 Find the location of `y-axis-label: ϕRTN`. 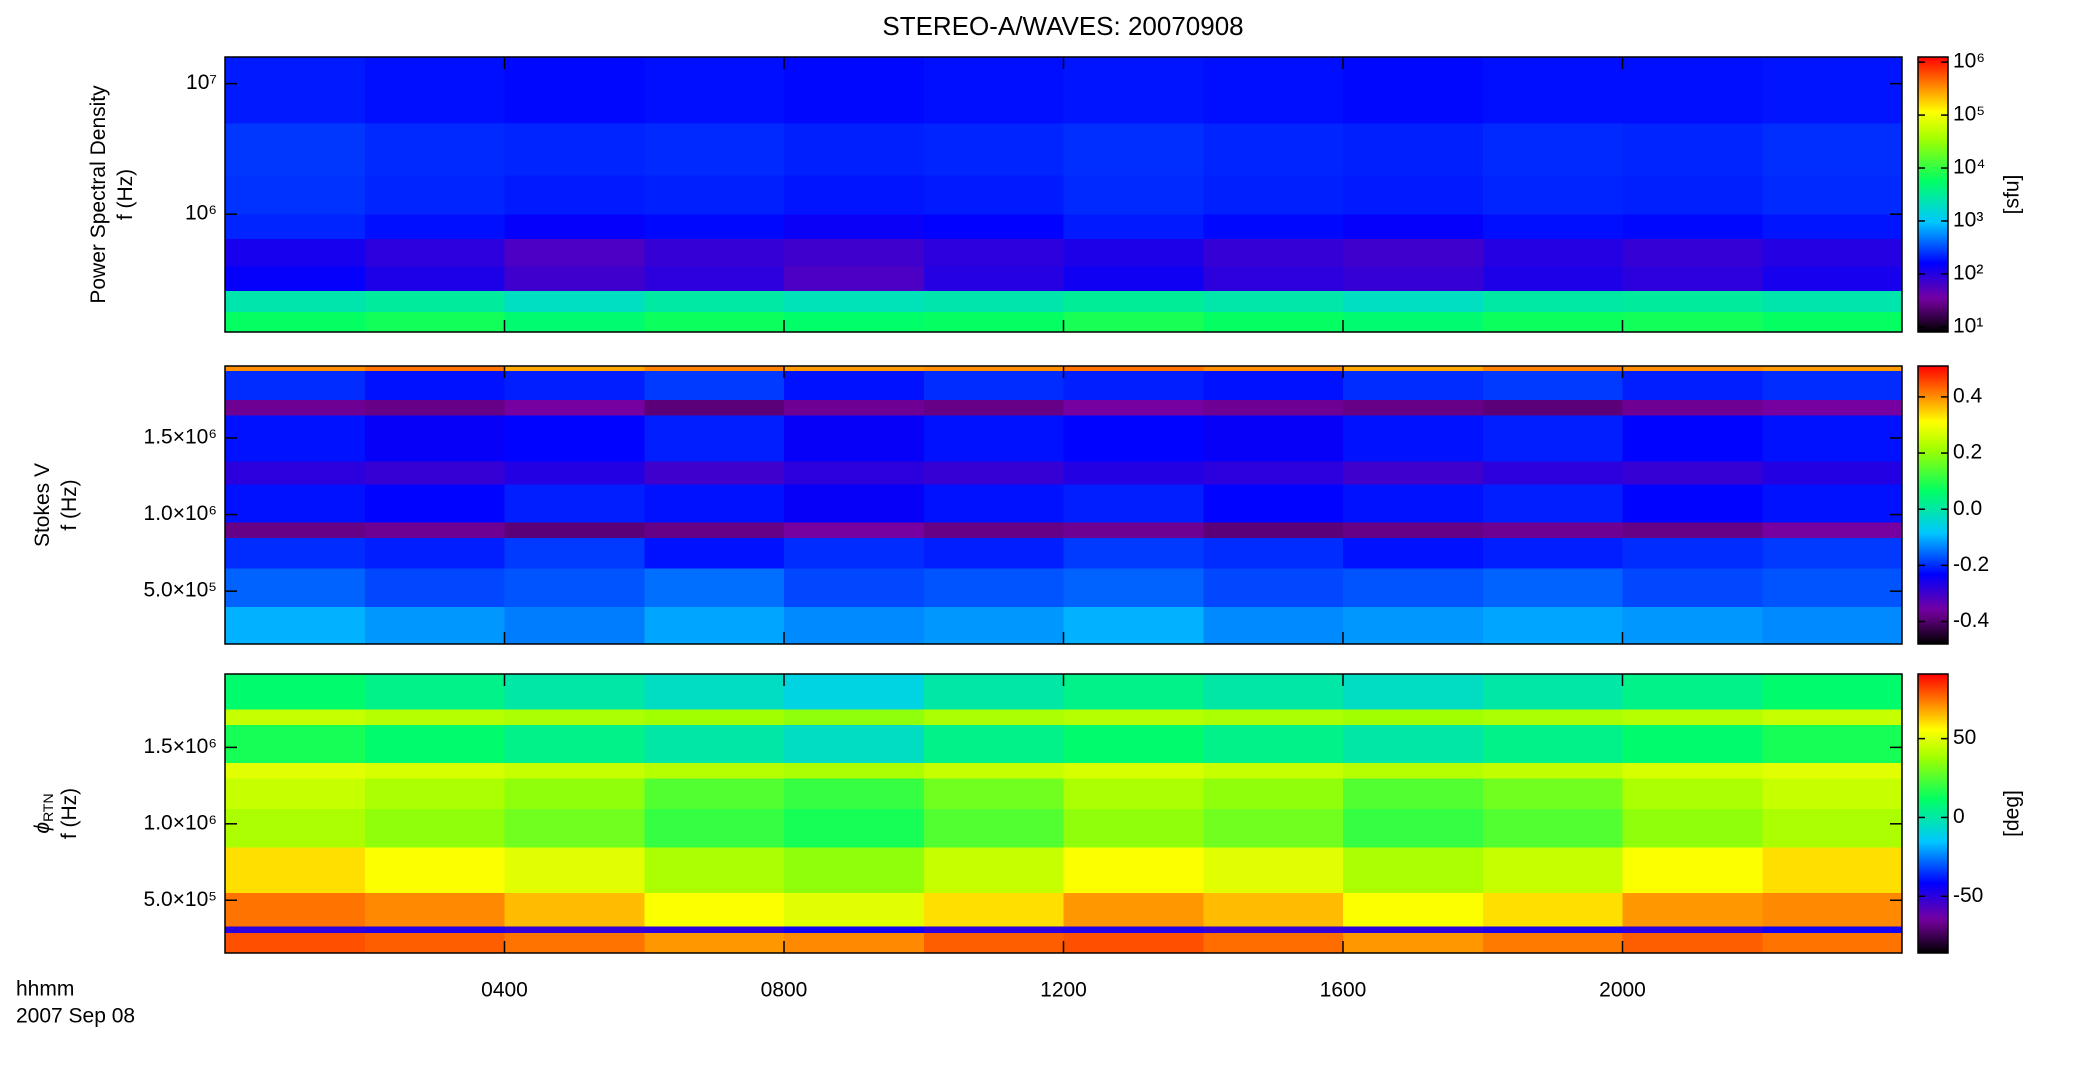

y-axis-label: ϕRTN is located at coordinates (43, 813).